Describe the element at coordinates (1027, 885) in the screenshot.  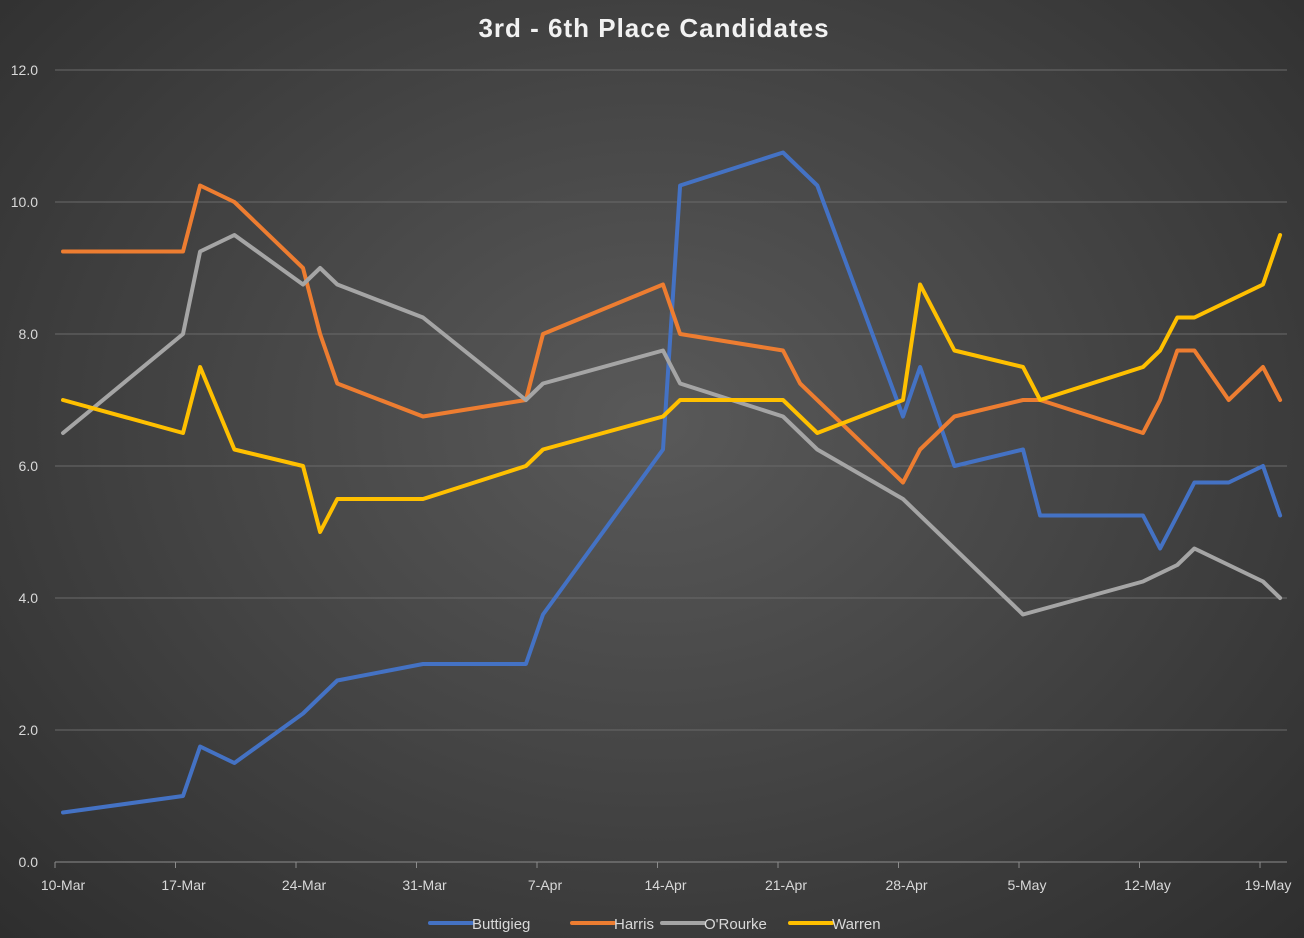
I see `x-tick-label: 5-May` at that location.